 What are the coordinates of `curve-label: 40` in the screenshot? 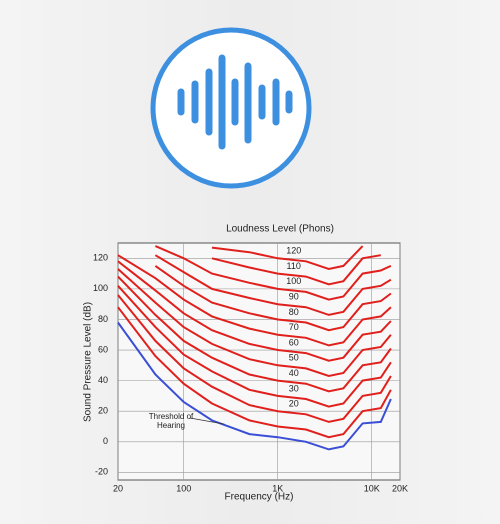 It's located at (294, 373).